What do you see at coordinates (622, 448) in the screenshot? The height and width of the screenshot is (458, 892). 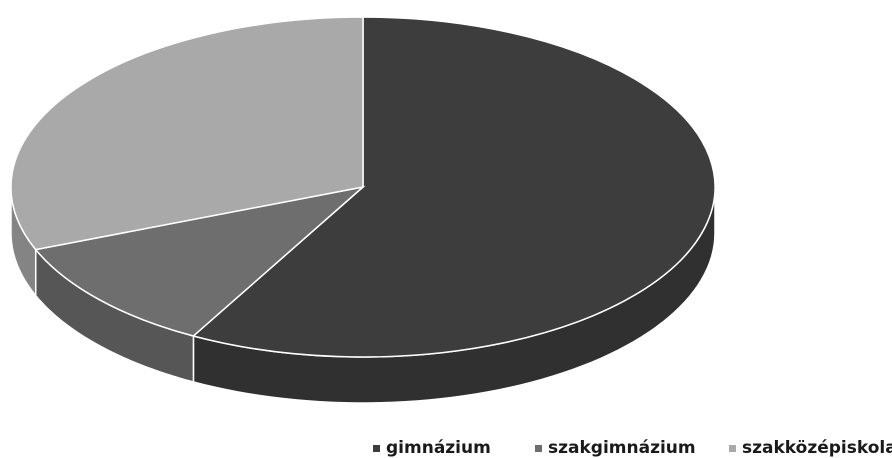 I see `legend-label-1: szakgimnázium` at bounding box center [622, 448].